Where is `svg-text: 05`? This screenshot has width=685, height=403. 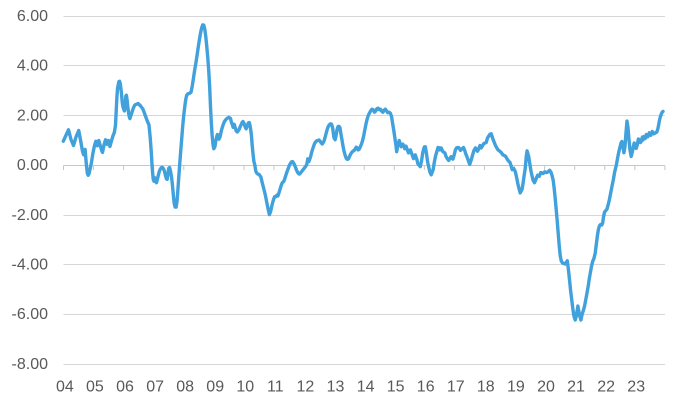 svg-text: 05 is located at coordinates (95, 386).